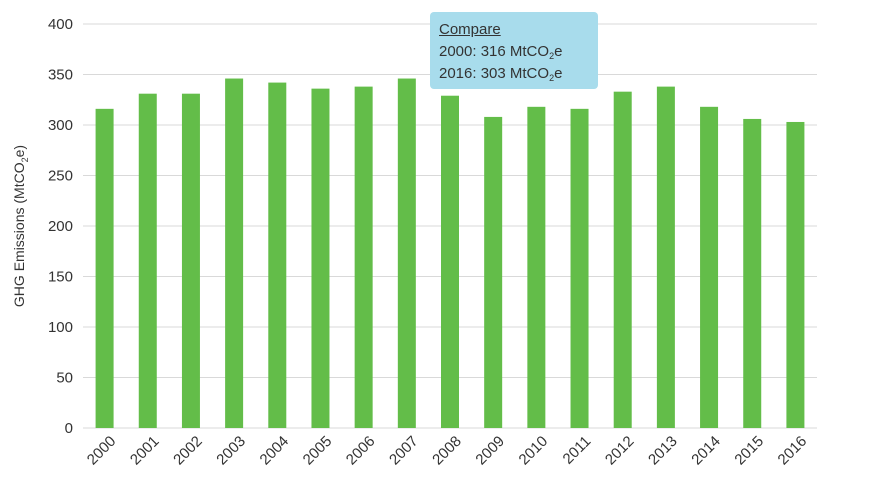 The image size is (874, 497). I want to click on y-tick-label: 50, so click(64, 378).